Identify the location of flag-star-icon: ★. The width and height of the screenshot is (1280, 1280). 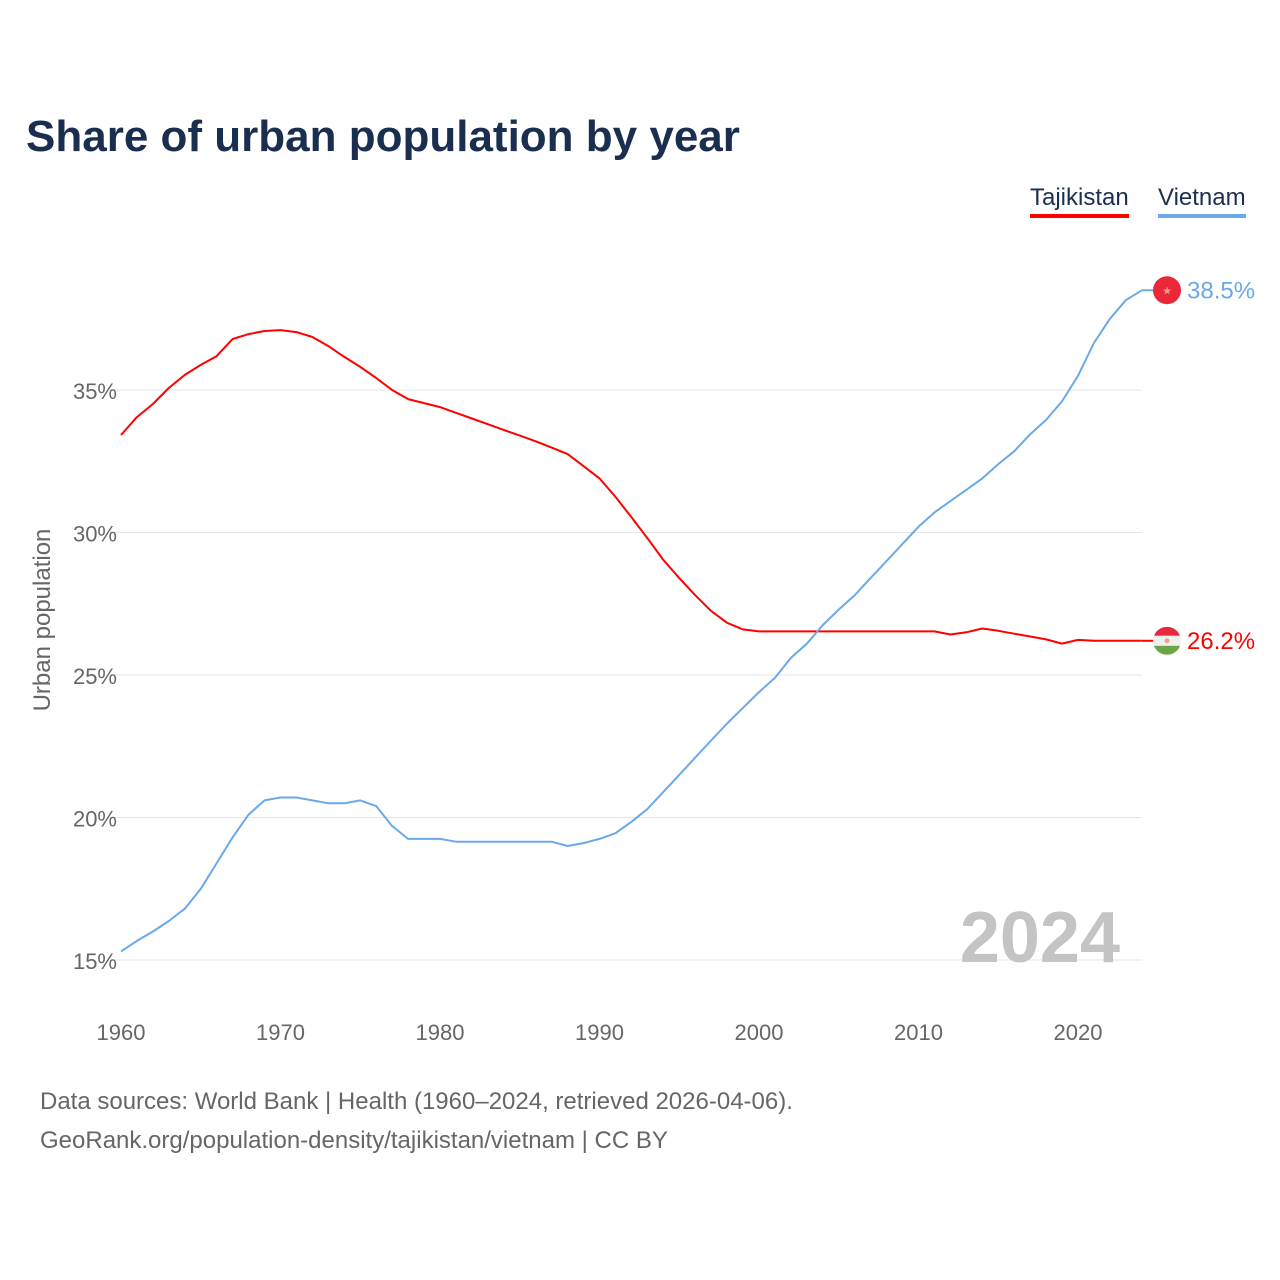
(1167, 291).